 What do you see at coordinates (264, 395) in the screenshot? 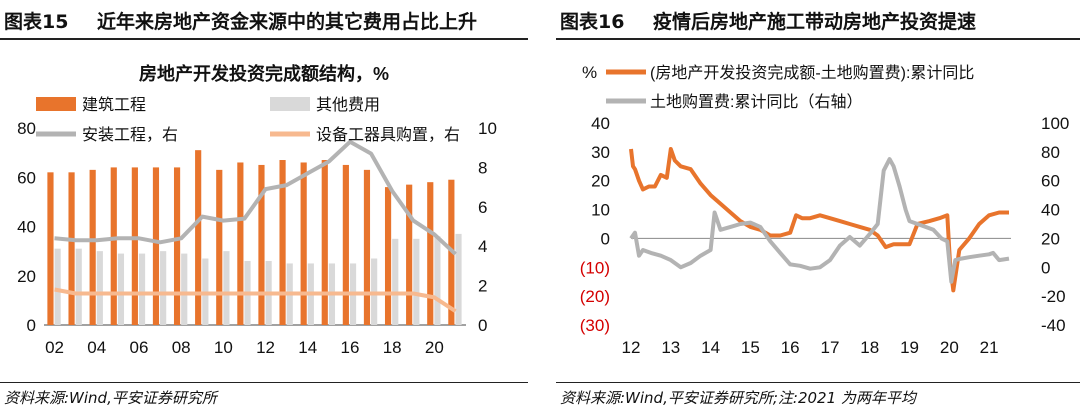
I see `left-source-footer: 资料来源:Wind,平安证券研究所` at bounding box center [264, 395].